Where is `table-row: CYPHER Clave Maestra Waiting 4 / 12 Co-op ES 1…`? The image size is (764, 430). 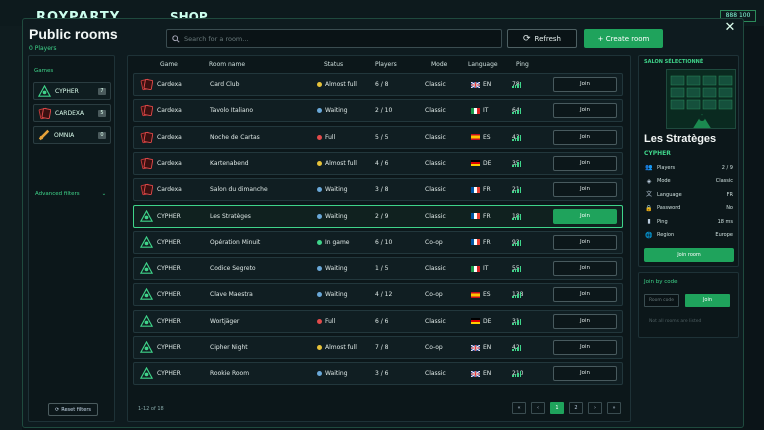 table-row: CYPHER Clave Maestra Waiting 4 / 12 Co-op ES 1… is located at coordinates (378, 295).